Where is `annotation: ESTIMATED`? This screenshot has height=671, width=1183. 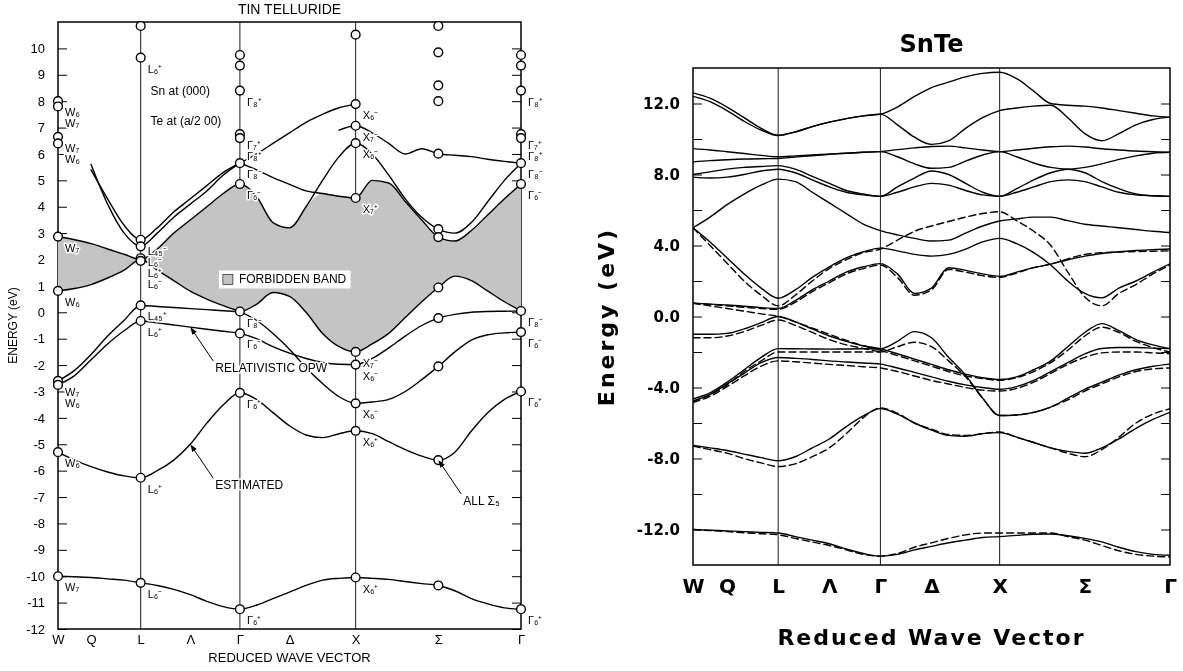 annotation: ESTIMATED is located at coordinates (249, 485).